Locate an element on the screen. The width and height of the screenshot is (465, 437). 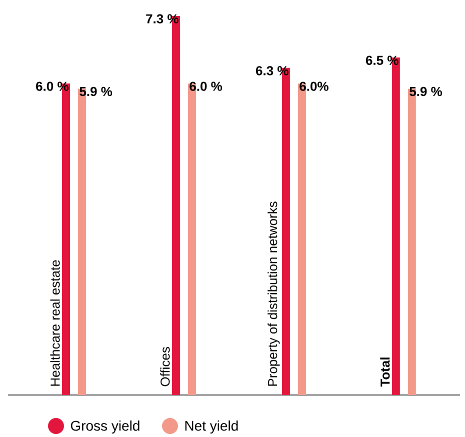
x-tick-label: Healthcare real estate is located at coordinates (55, 323).